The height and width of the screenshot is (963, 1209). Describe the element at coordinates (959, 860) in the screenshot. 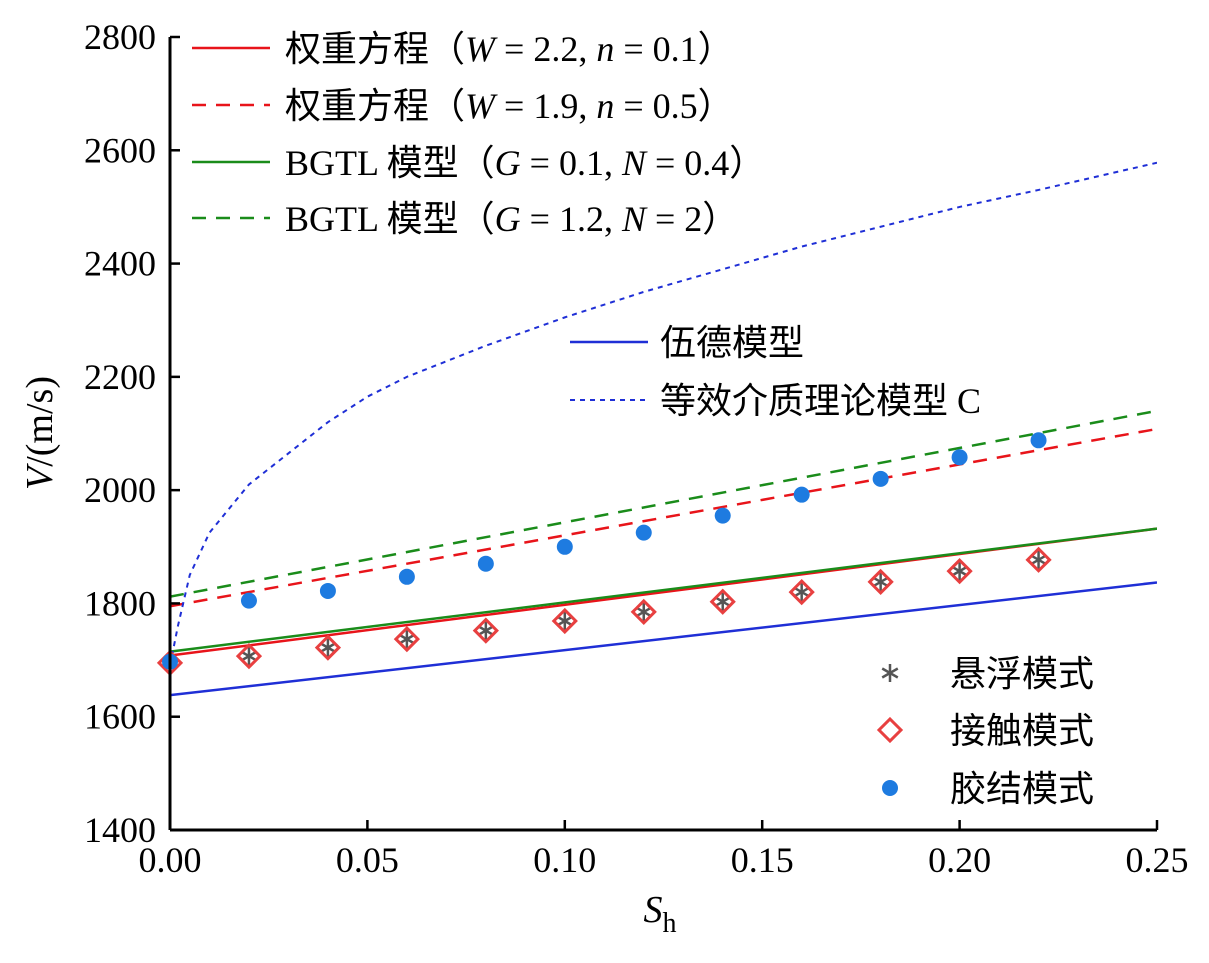

I see `x-tick-label: 0.20` at that location.